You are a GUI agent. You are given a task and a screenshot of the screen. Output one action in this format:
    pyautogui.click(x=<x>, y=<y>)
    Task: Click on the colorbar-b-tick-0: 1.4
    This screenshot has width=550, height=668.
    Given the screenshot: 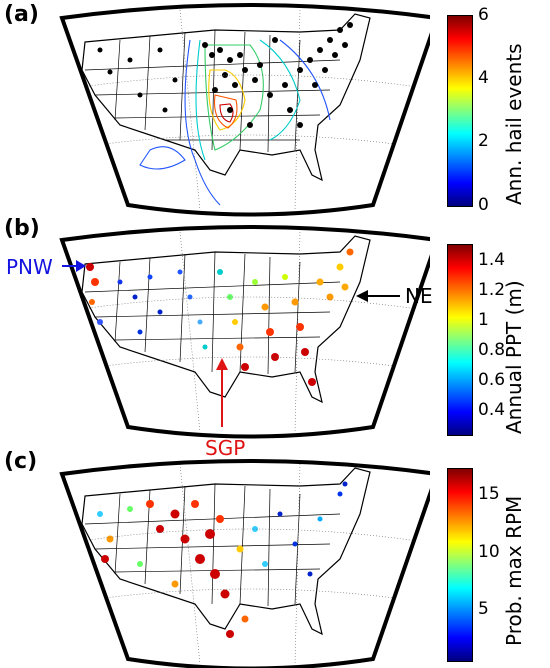 What is the action you would take?
    pyautogui.click(x=492, y=260)
    